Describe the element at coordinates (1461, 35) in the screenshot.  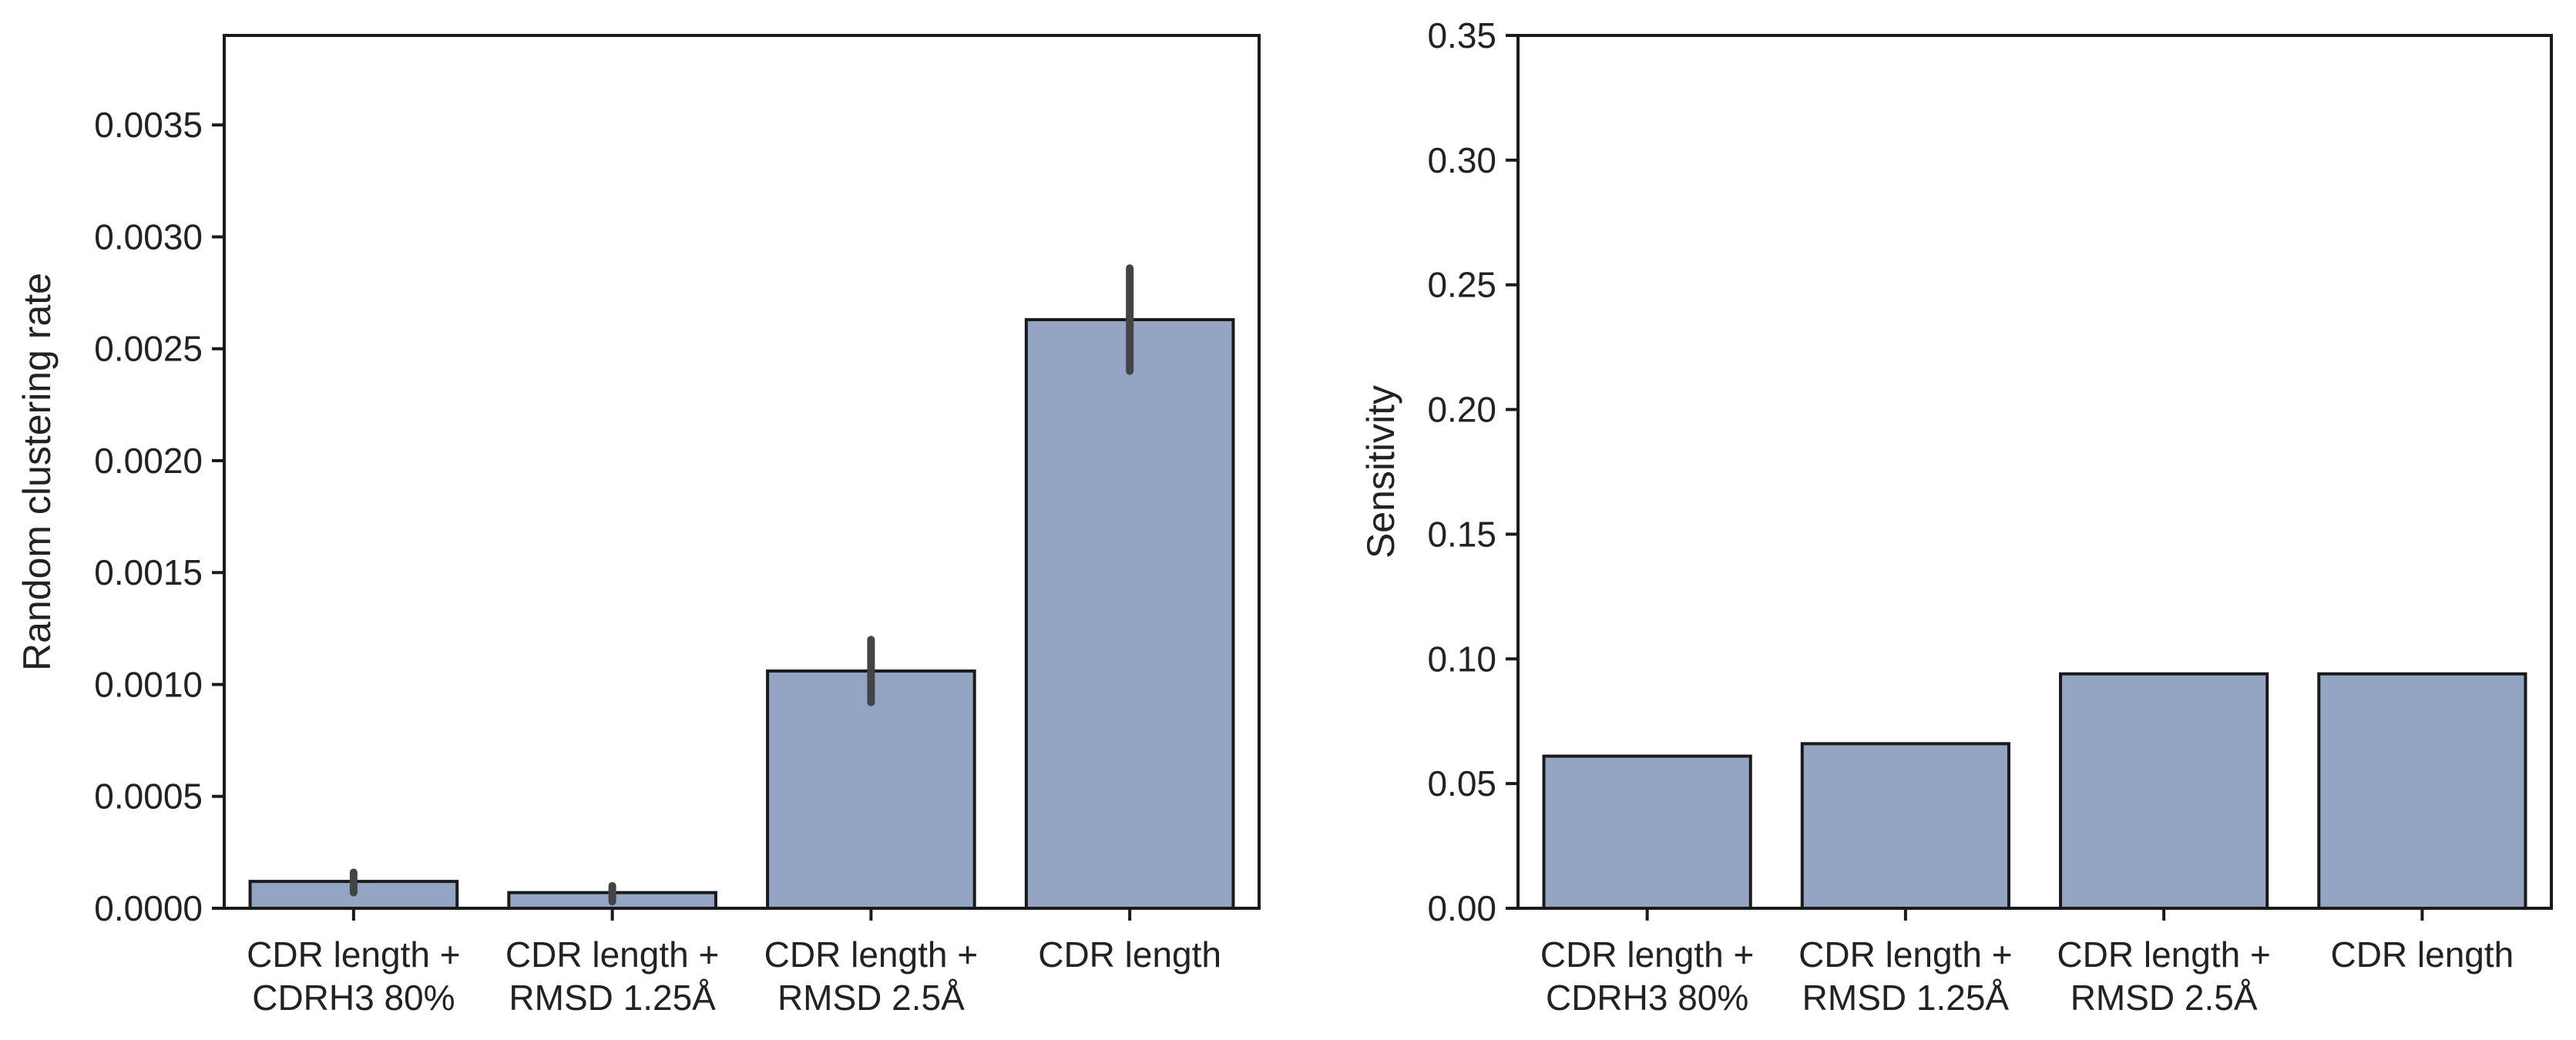
I see `sensitivity-y-tick-label-7: 0.35` at that location.